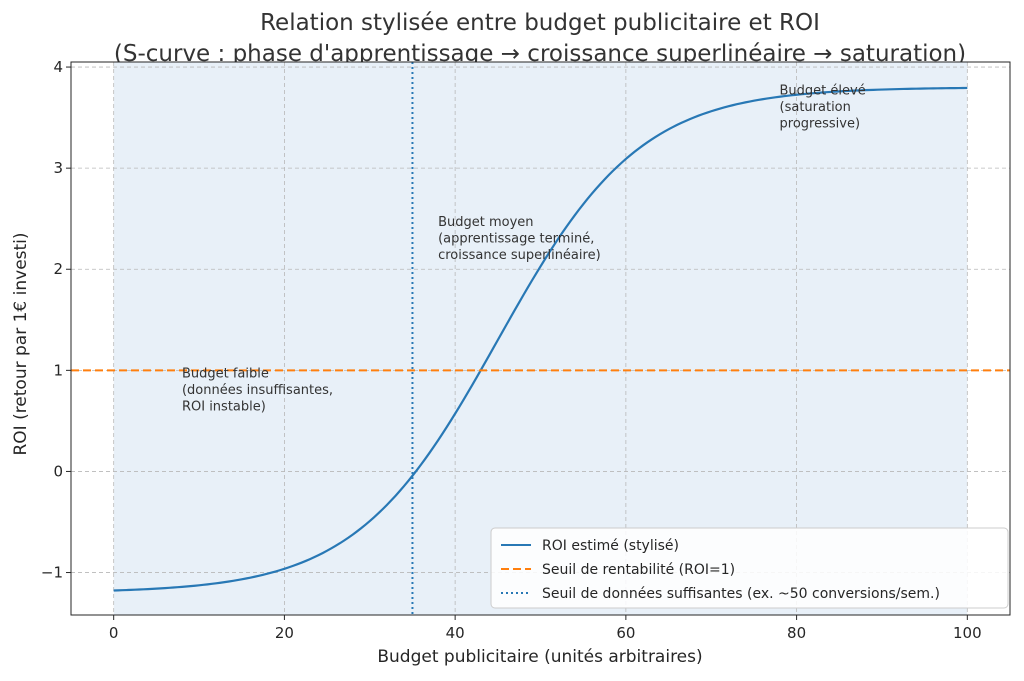  What do you see at coordinates (58, 168) in the screenshot?
I see `y-tick-label: 3` at bounding box center [58, 168].